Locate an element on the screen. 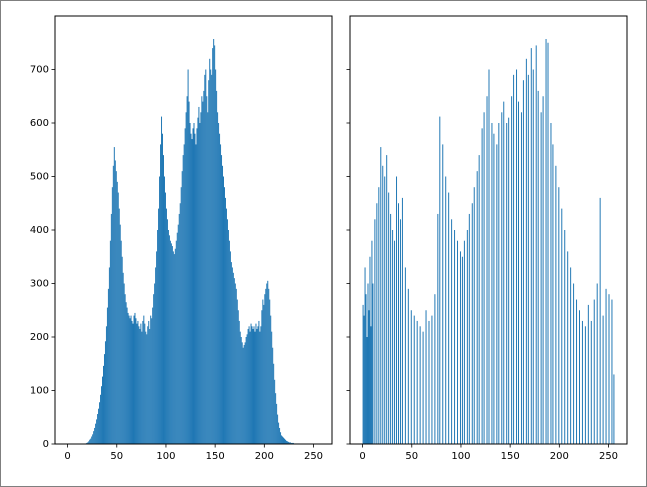 The height and width of the screenshot is (487, 647). y-tick-label: 300 is located at coordinates (39, 284).